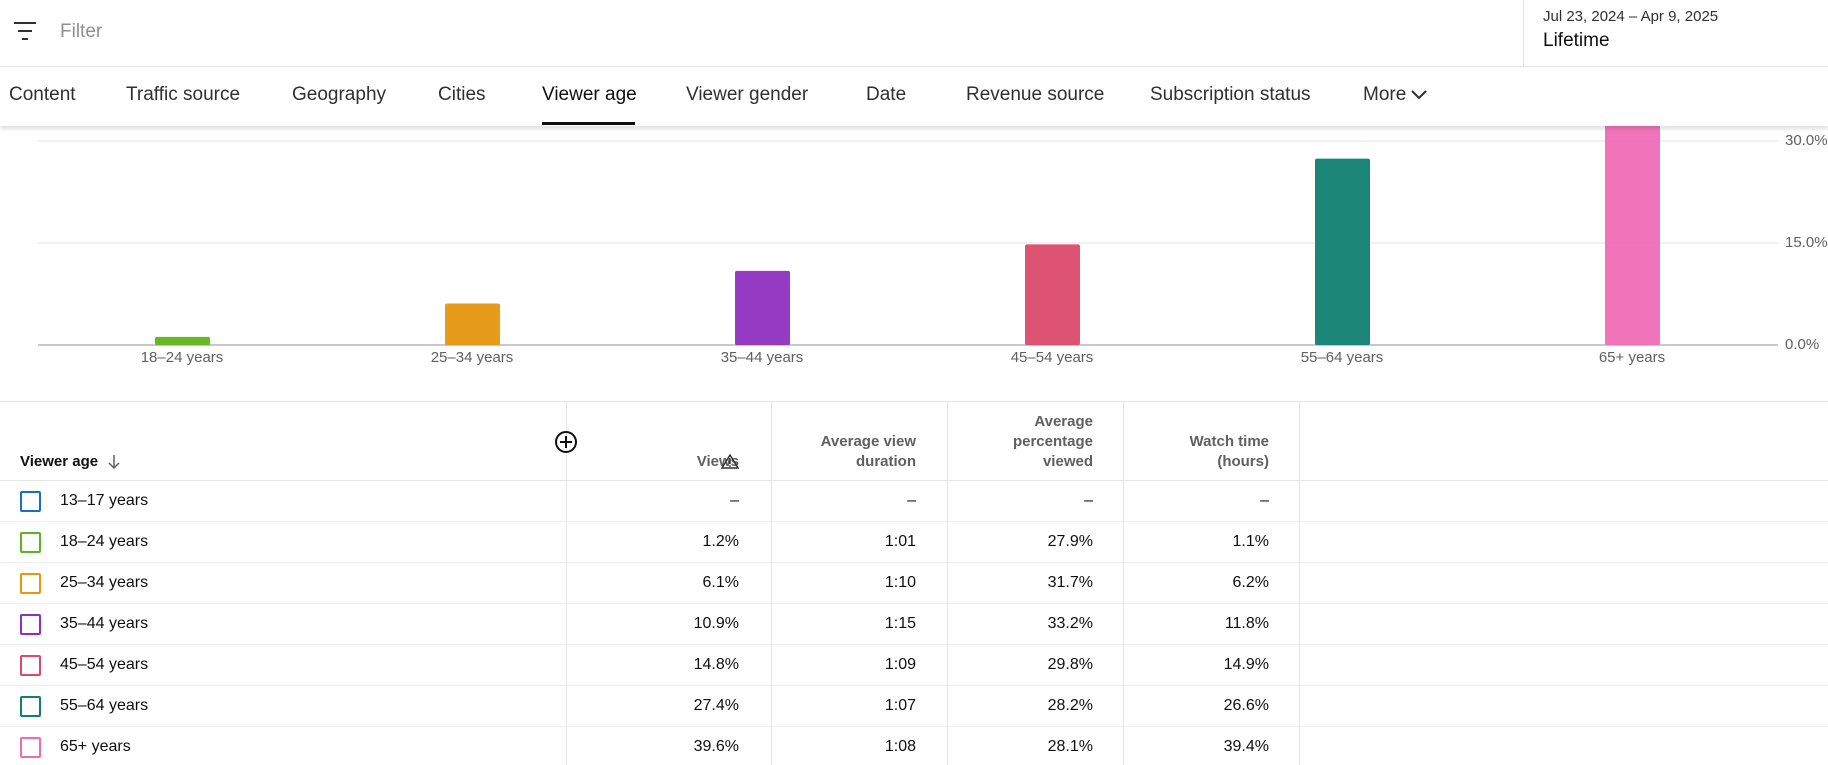 The height and width of the screenshot is (765, 1828). What do you see at coordinates (1229, 451) in the screenshot?
I see `column-header: Watch time (hours)` at bounding box center [1229, 451].